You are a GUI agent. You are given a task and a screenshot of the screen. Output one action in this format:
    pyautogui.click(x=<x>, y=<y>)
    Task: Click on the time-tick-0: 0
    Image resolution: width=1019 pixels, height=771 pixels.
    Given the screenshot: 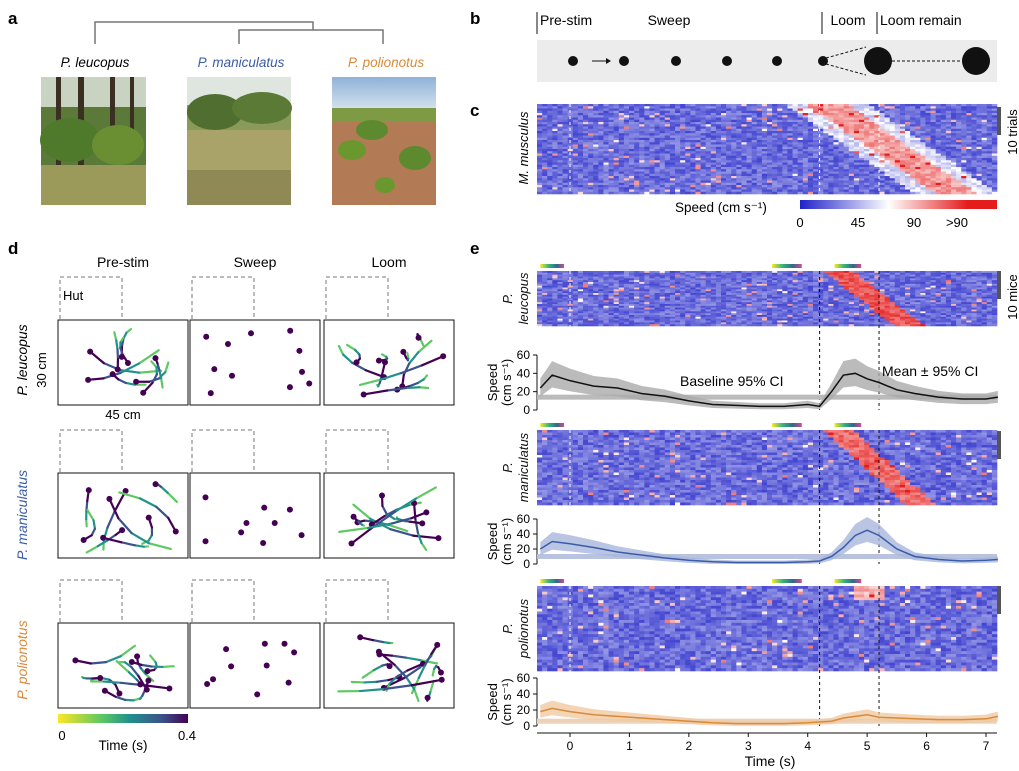 What is the action you would take?
    pyautogui.click(x=61, y=735)
    